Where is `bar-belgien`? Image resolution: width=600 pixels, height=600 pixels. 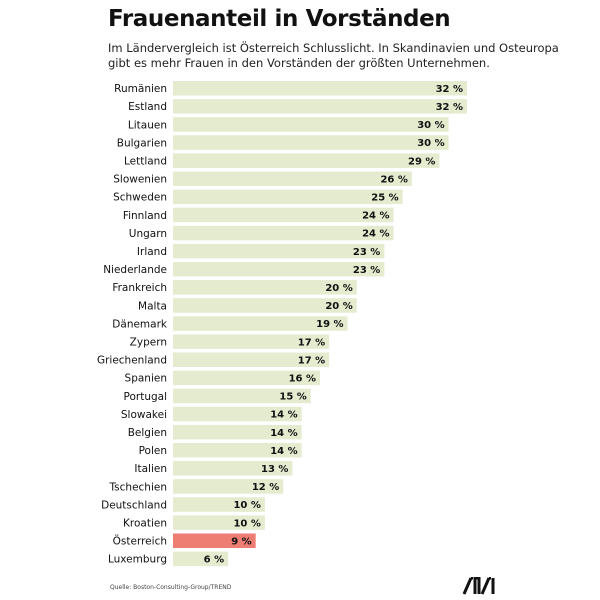 bar-belgien is located at coordinates (237, 432).